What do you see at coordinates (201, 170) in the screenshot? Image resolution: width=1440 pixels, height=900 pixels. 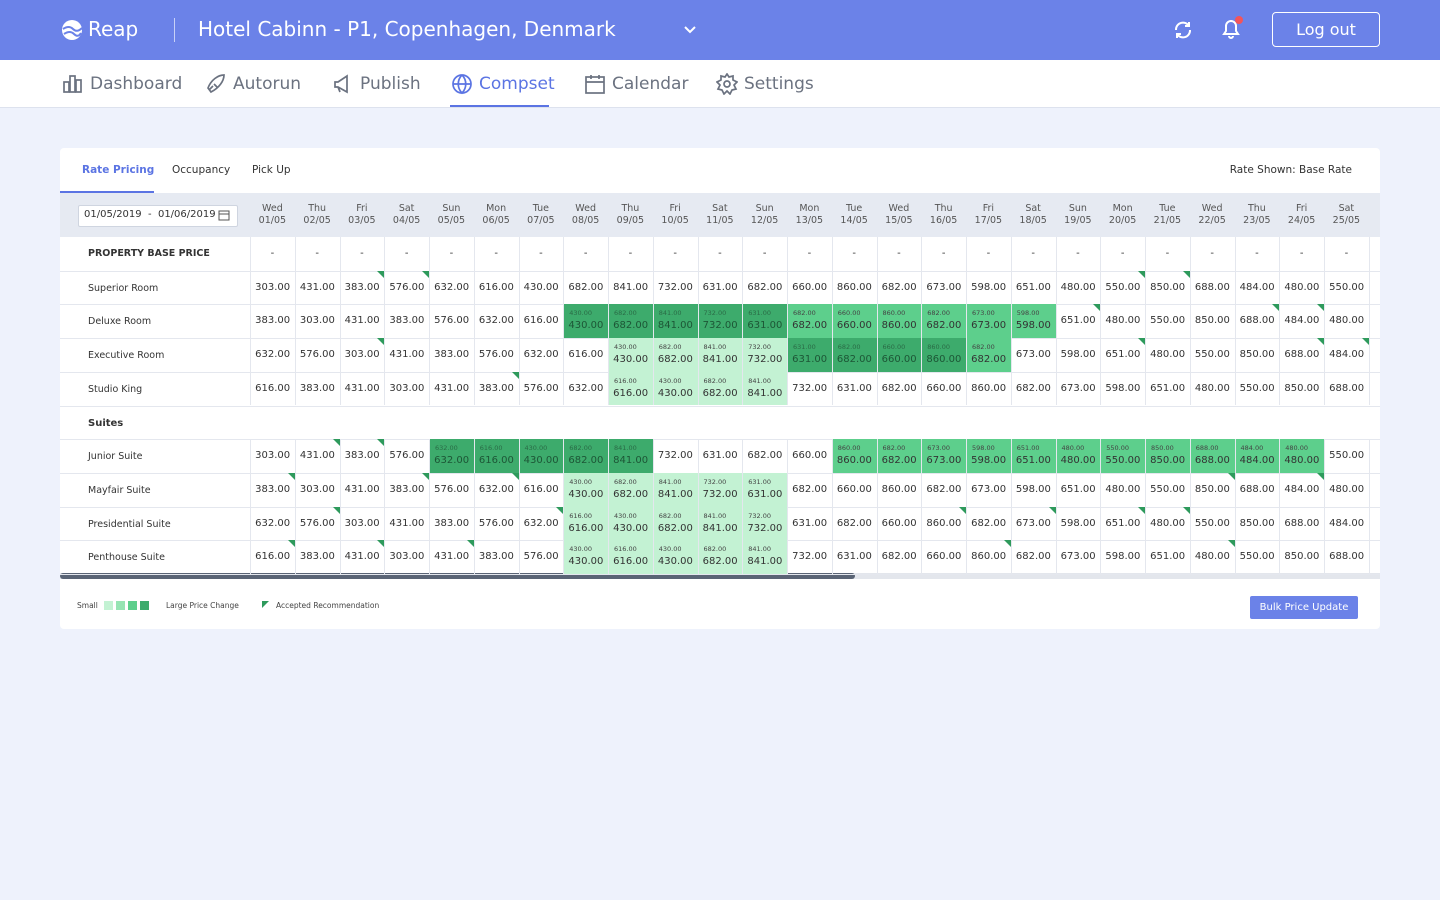 I see `tab: Occupancy` at bounding box center [201, 170].